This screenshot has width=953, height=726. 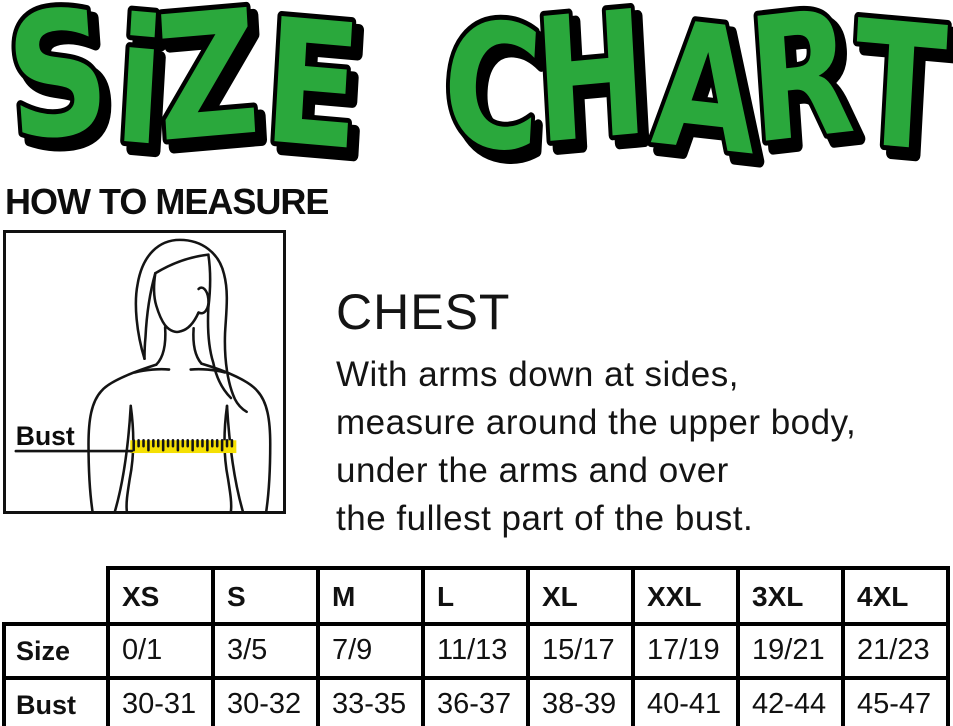 I want to click on figure-hair-outline, so click(x=191, y=326).